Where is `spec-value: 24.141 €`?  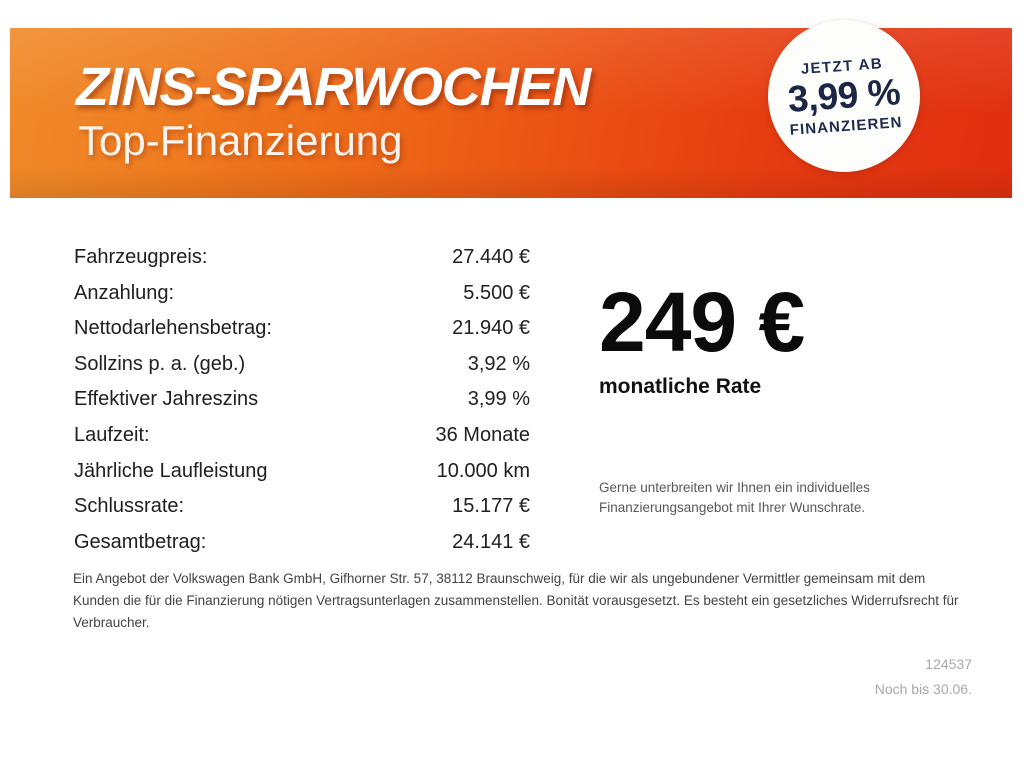 spec-value: 24.141 € is located at coordinates (491, 541).